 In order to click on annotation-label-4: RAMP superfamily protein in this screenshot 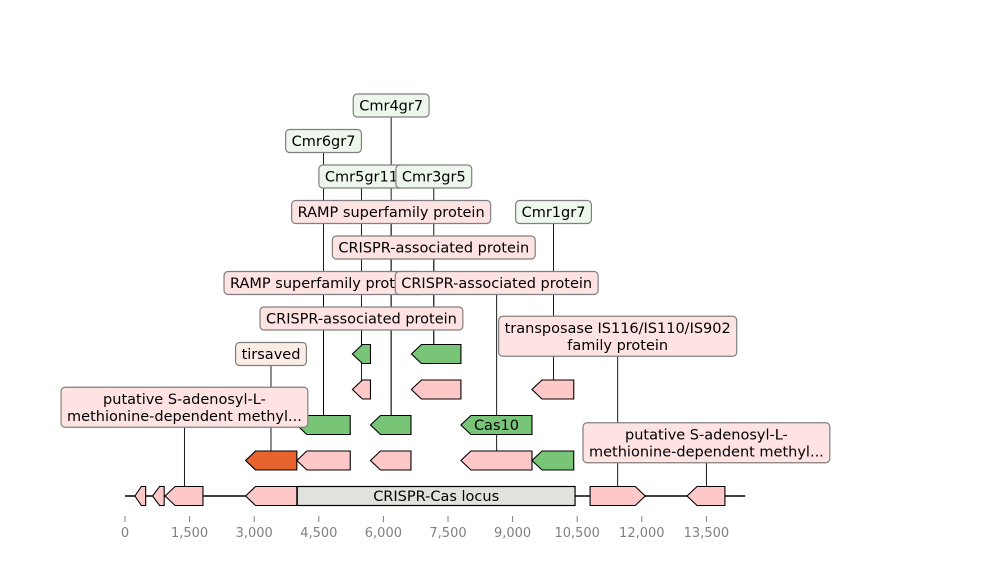, I will do `click(323, 283)`.